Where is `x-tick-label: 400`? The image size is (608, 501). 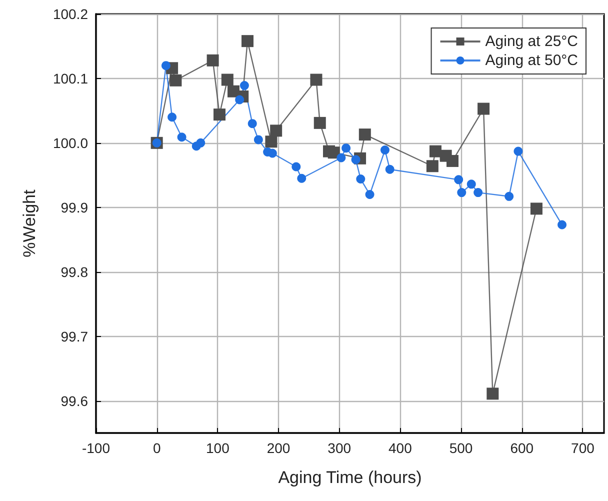 x-tick-label: 400 is located at coordinates (400, 448).